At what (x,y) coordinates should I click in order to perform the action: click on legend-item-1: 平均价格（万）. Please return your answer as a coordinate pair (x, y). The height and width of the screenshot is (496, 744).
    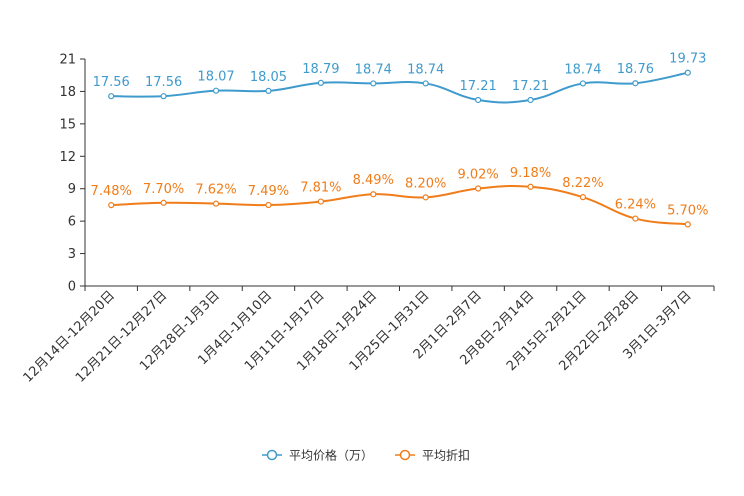
    Looking at the image, I should click on (317, 455).